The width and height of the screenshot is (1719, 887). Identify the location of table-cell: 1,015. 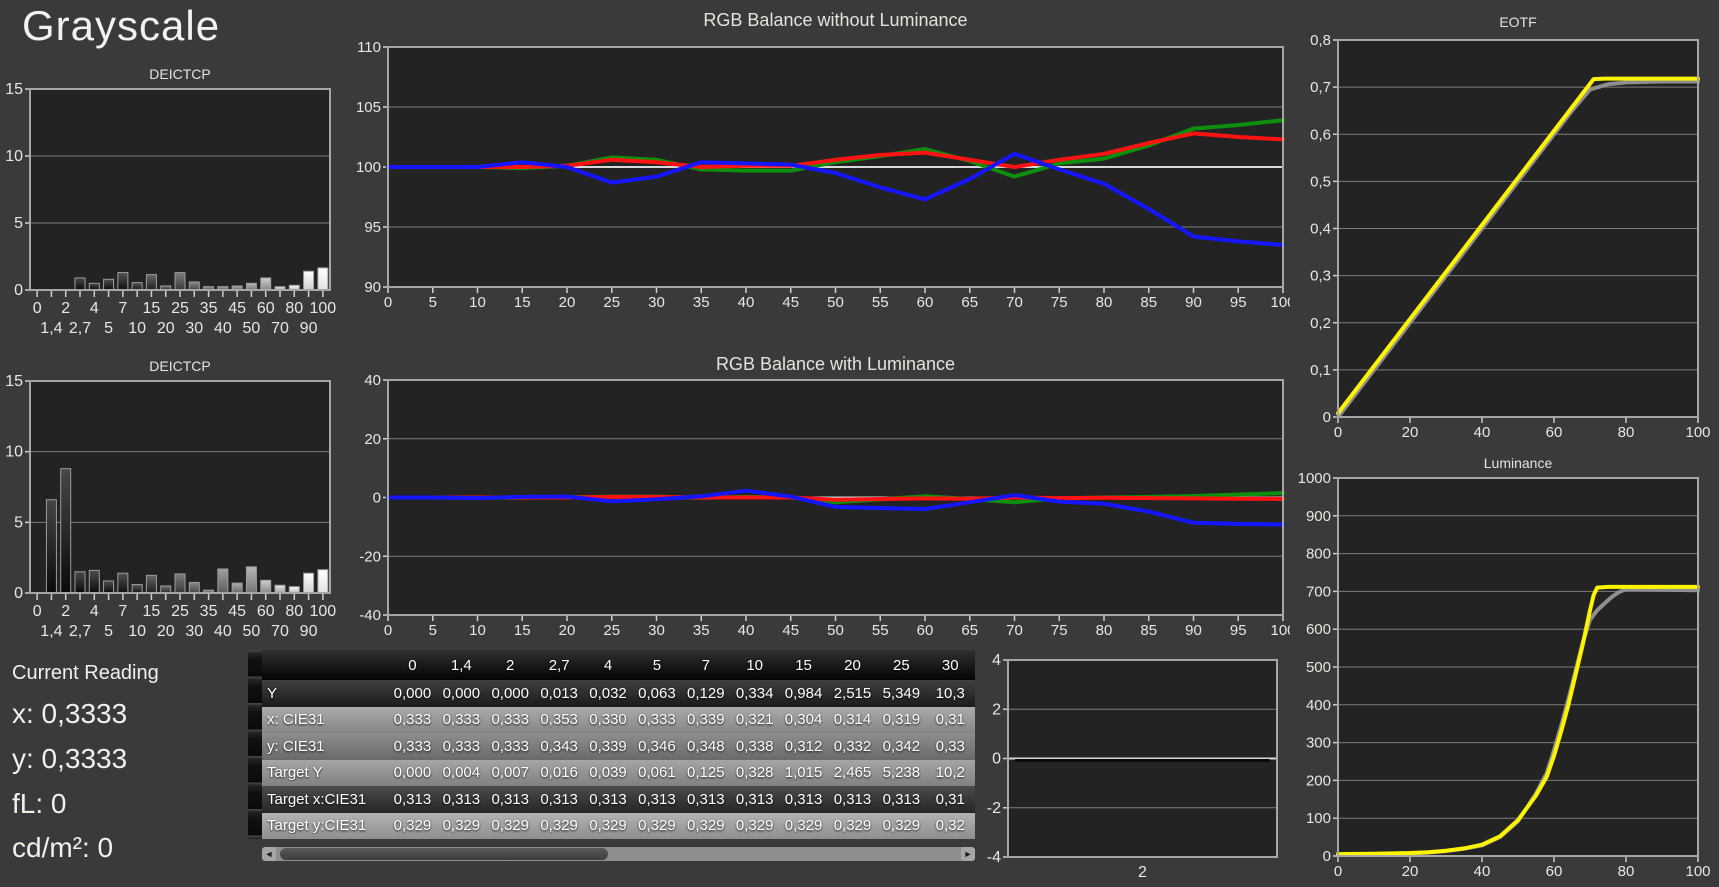
(803, 773).